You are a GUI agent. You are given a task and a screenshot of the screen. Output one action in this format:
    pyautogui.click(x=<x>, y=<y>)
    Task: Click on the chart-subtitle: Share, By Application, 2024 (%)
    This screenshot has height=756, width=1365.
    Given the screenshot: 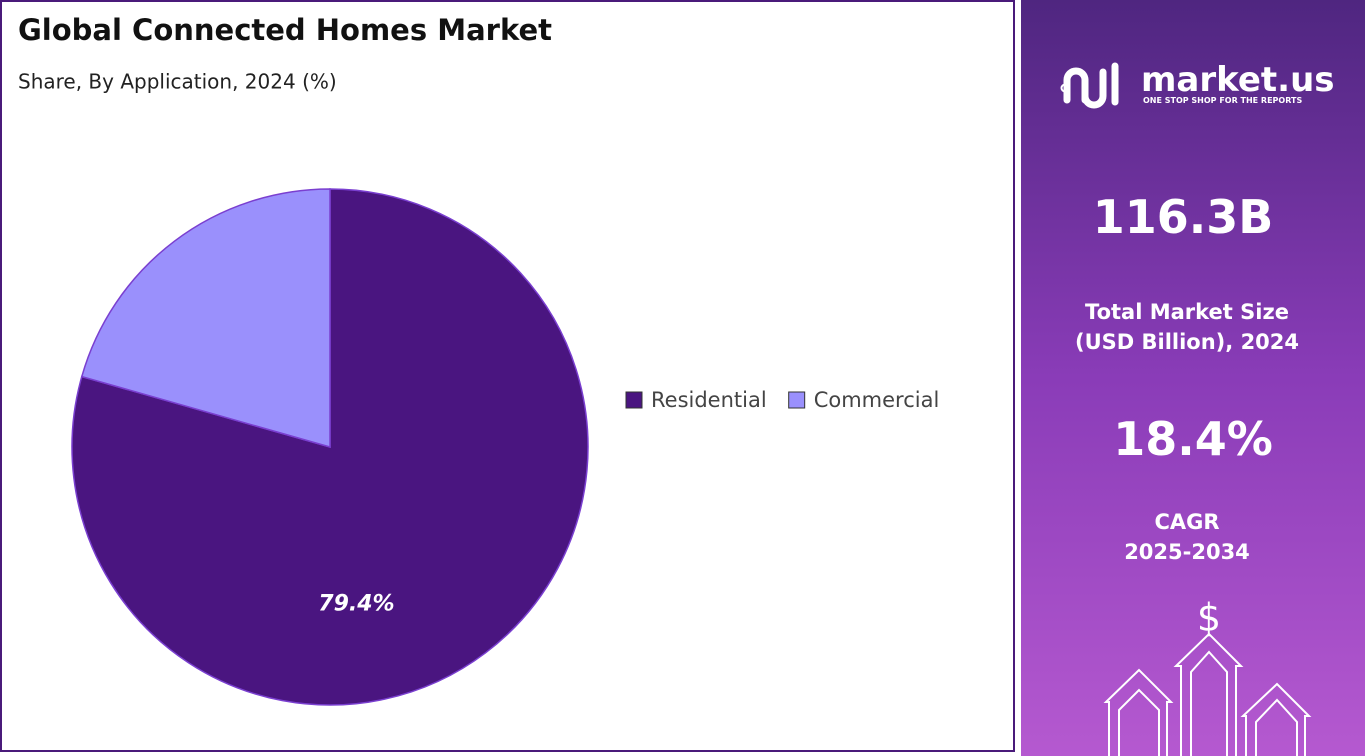 What is the action you would take?
    pyautogui.click(x=177, y=82)
    